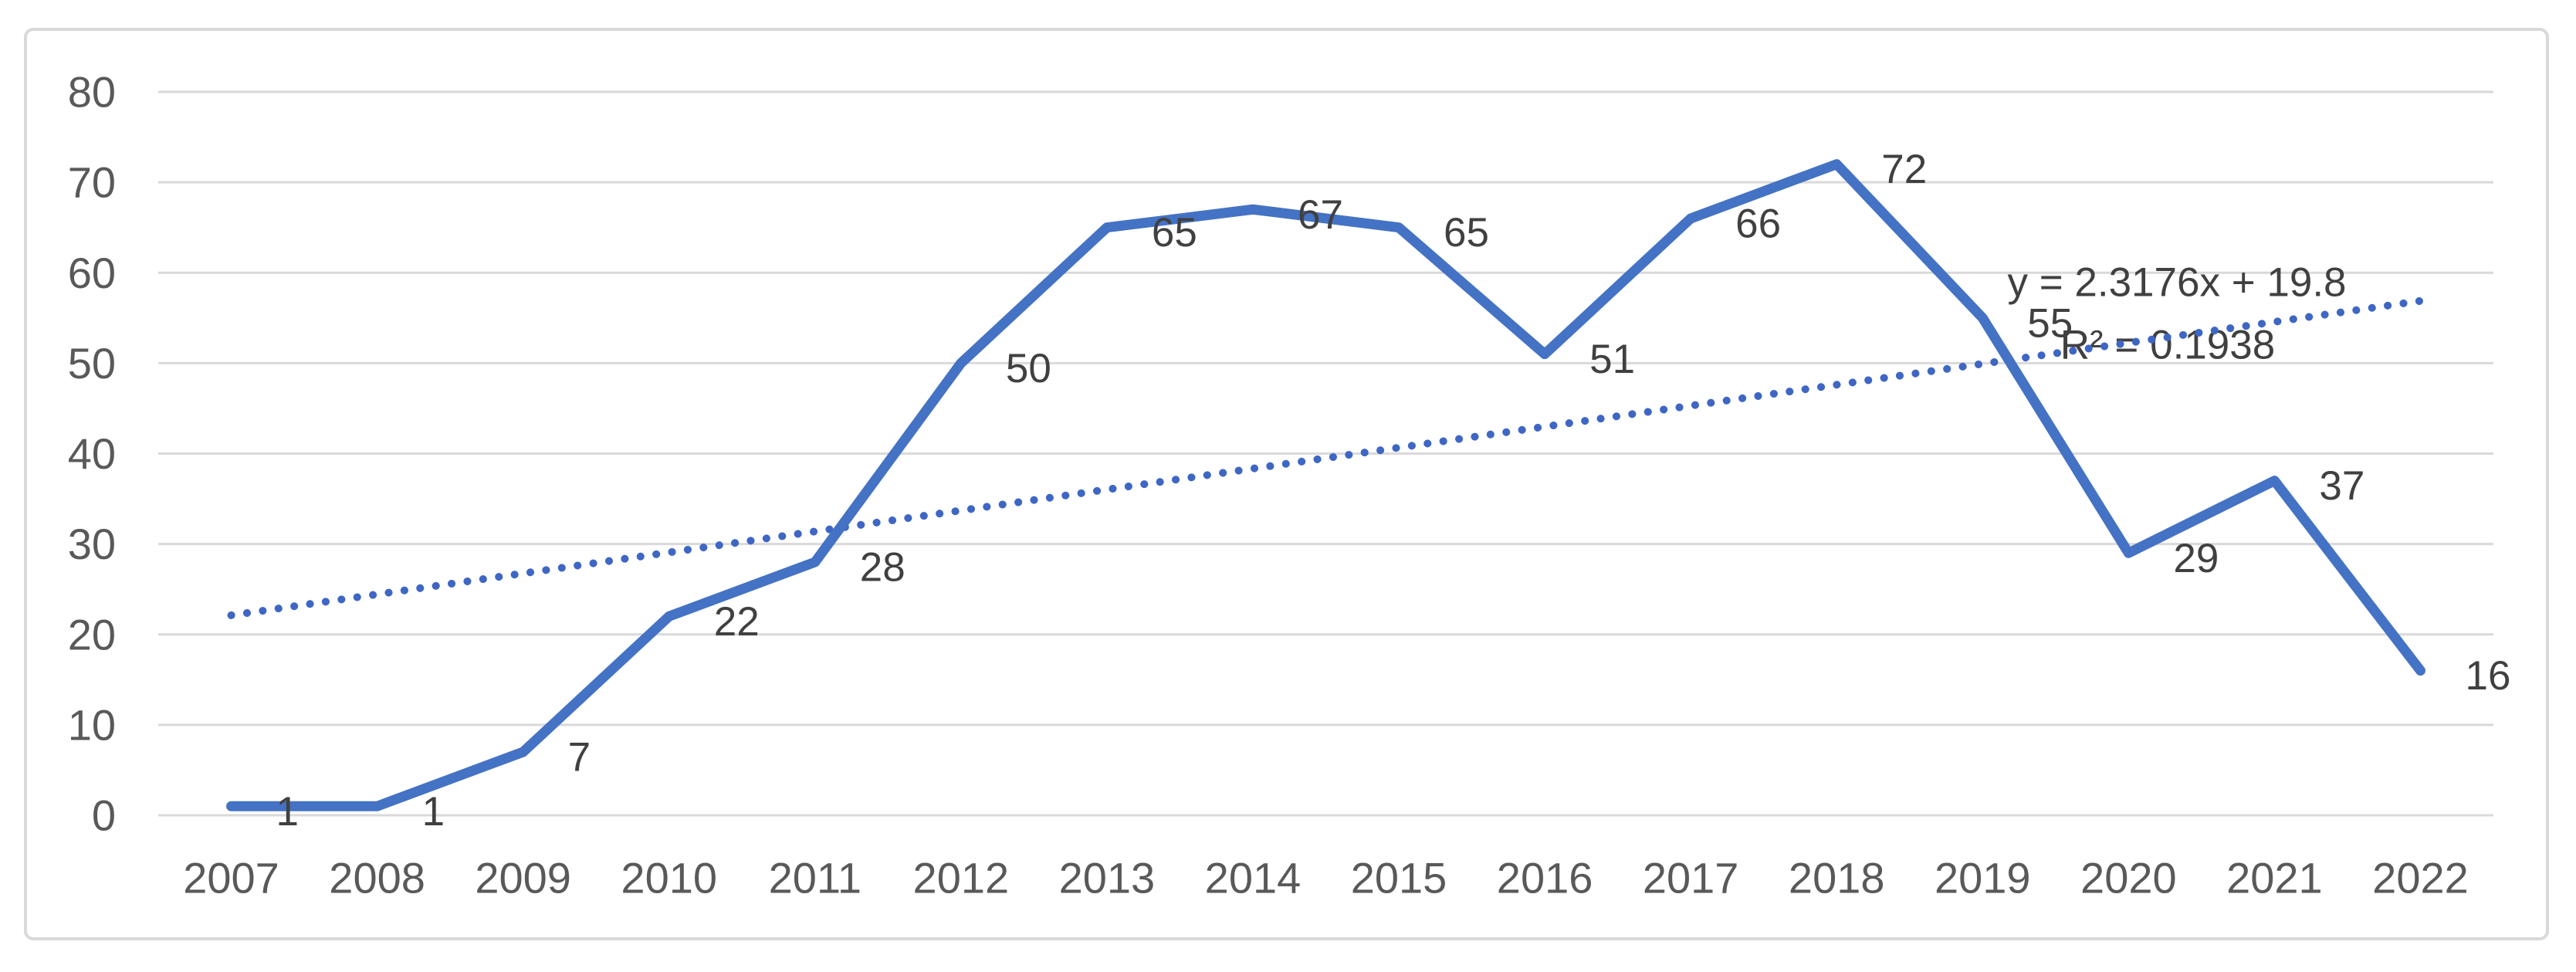 Image resolution: width=2576 pixels, height=972 pixels. I want to click on x-axis-tick-label: 2019, so click(1983, 878).